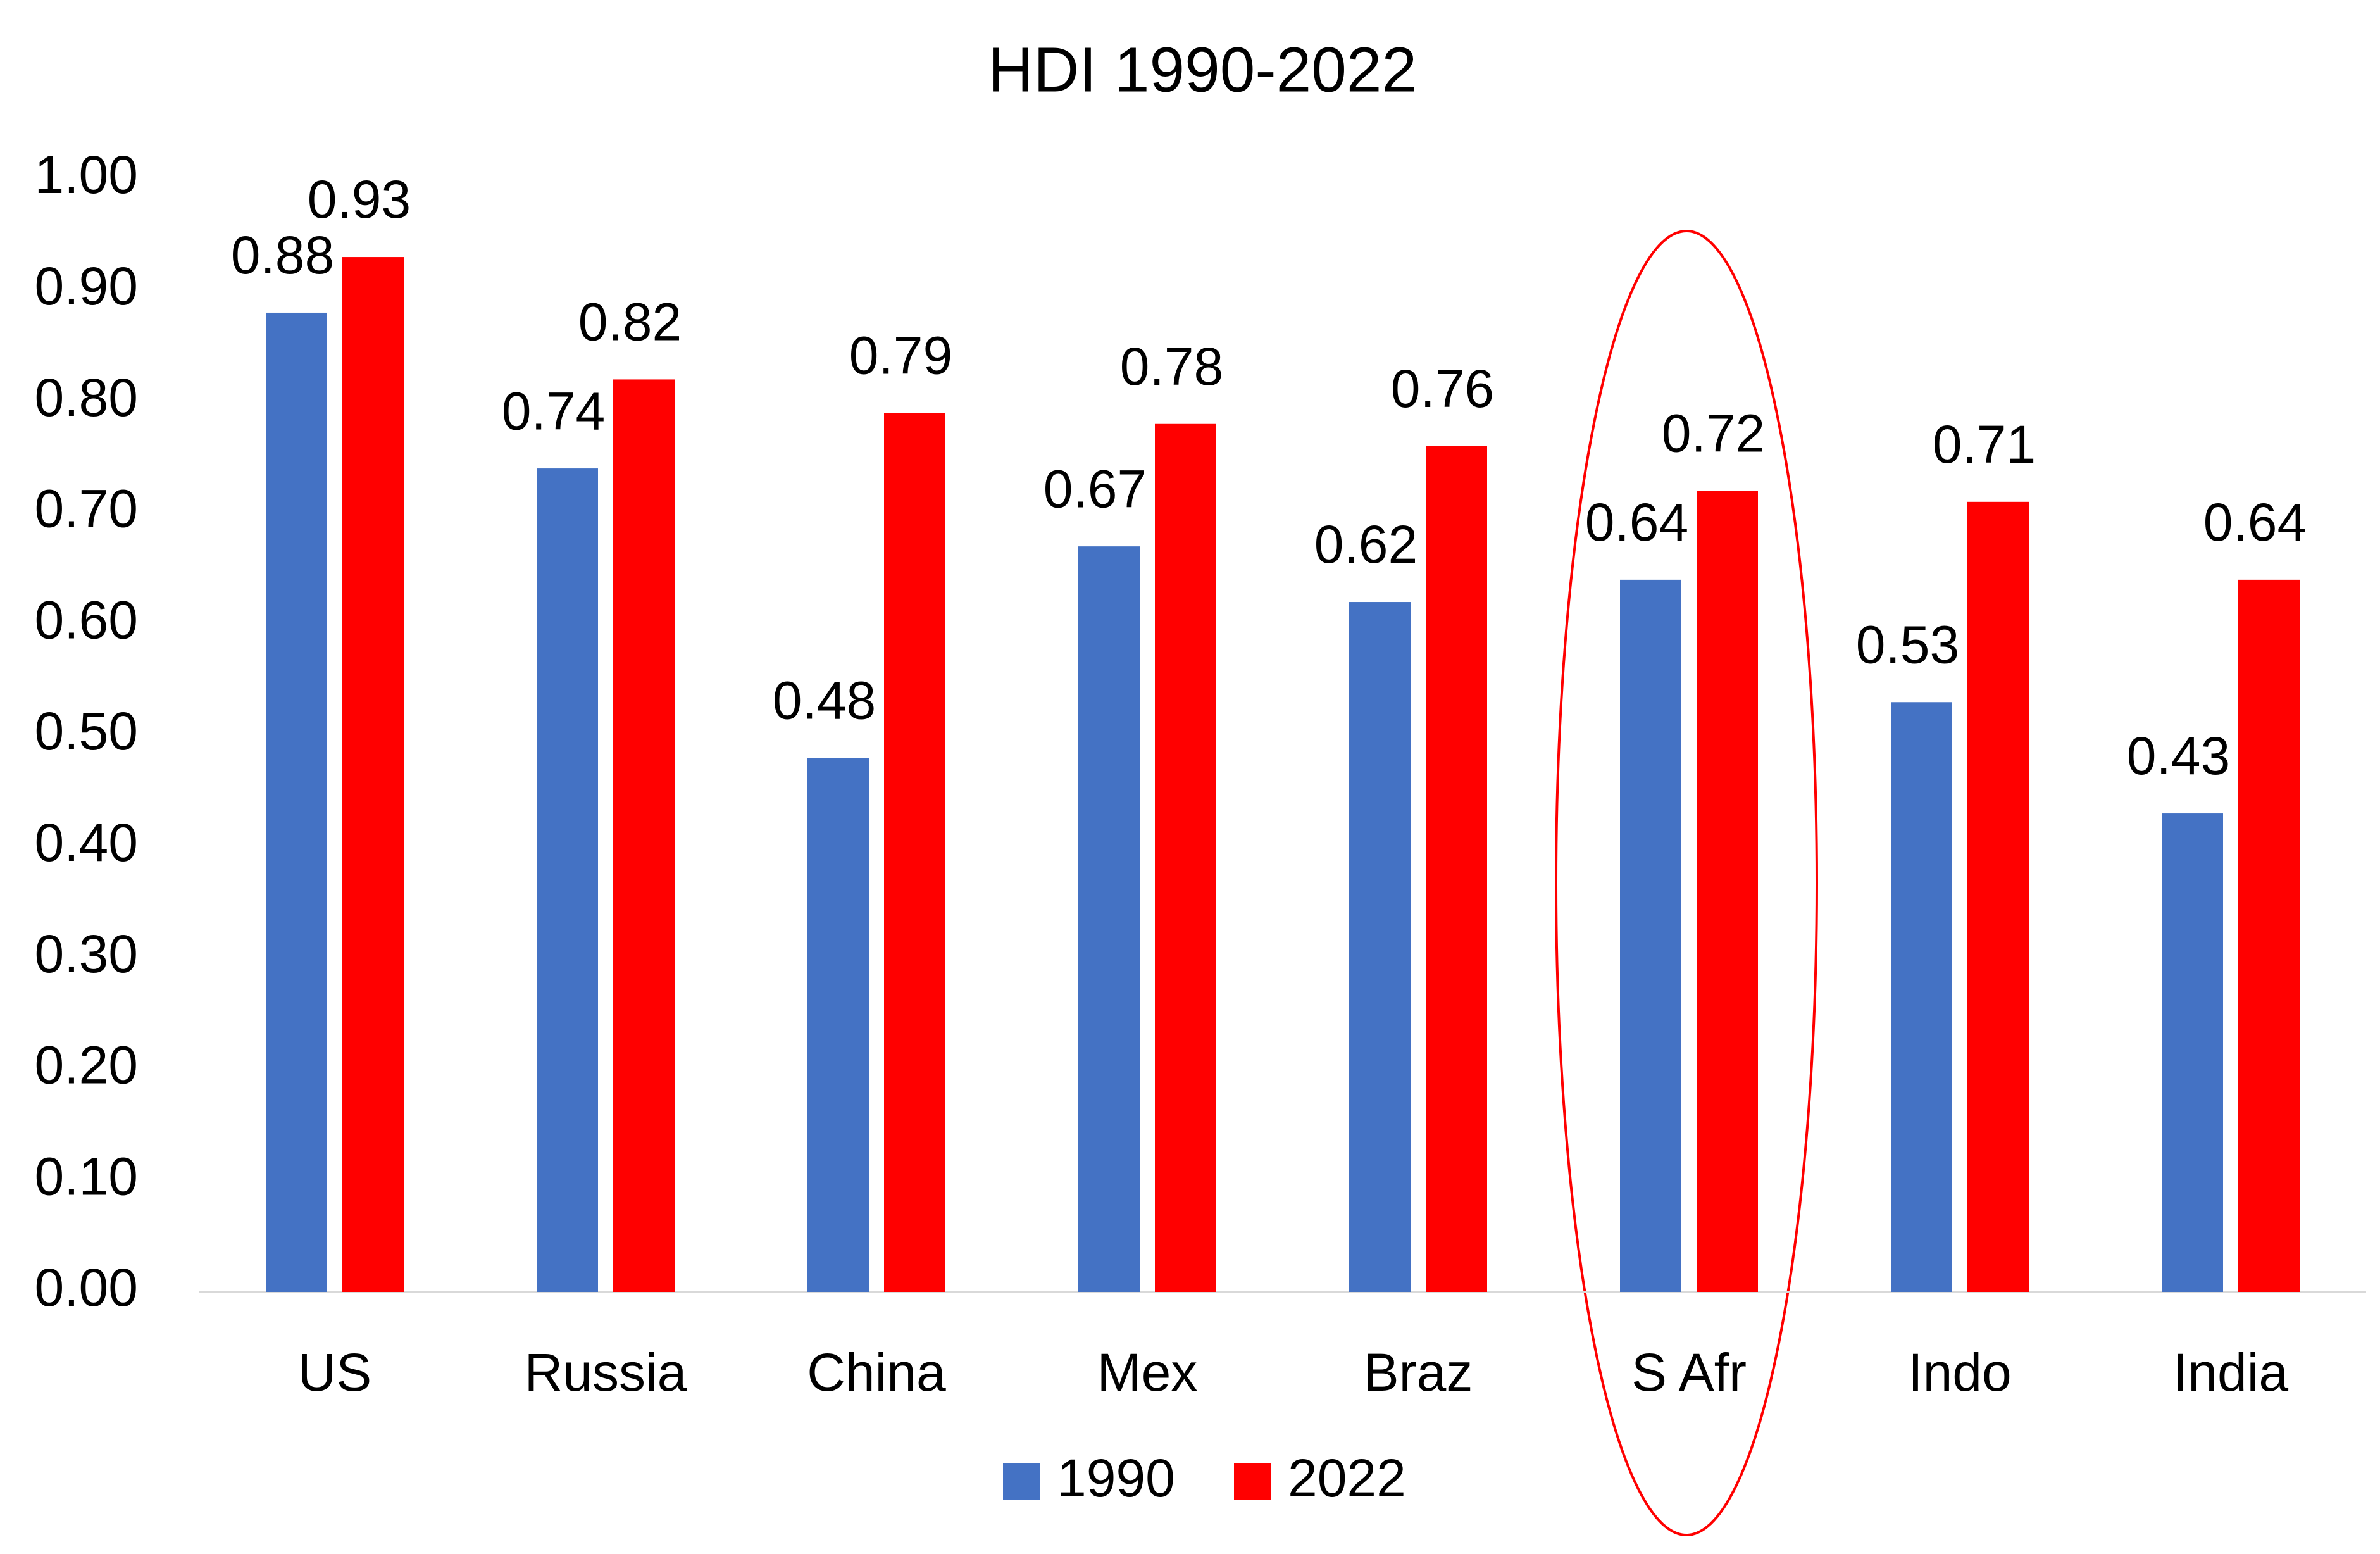  I want to click on x-tick-label: India, so click(2230, 1372).